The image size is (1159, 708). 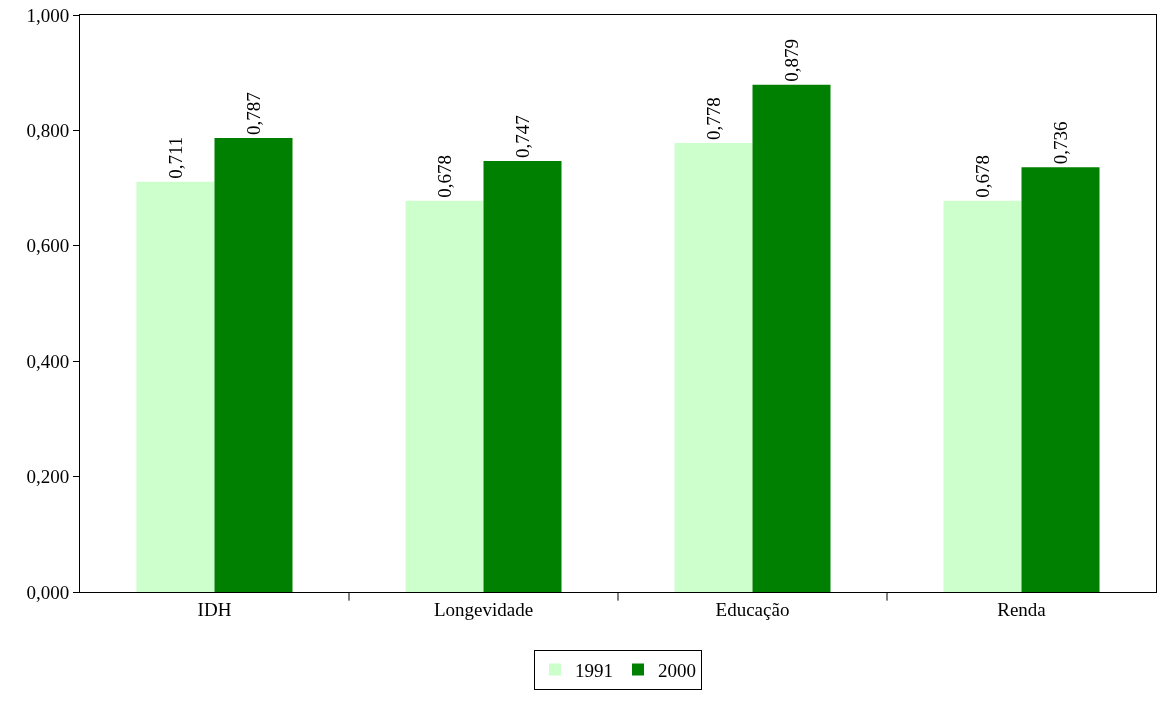 What do you see at coordinates (713, 119) in the screenshot?
I see `data-label: 0,778` at bounding box center [713, 119].